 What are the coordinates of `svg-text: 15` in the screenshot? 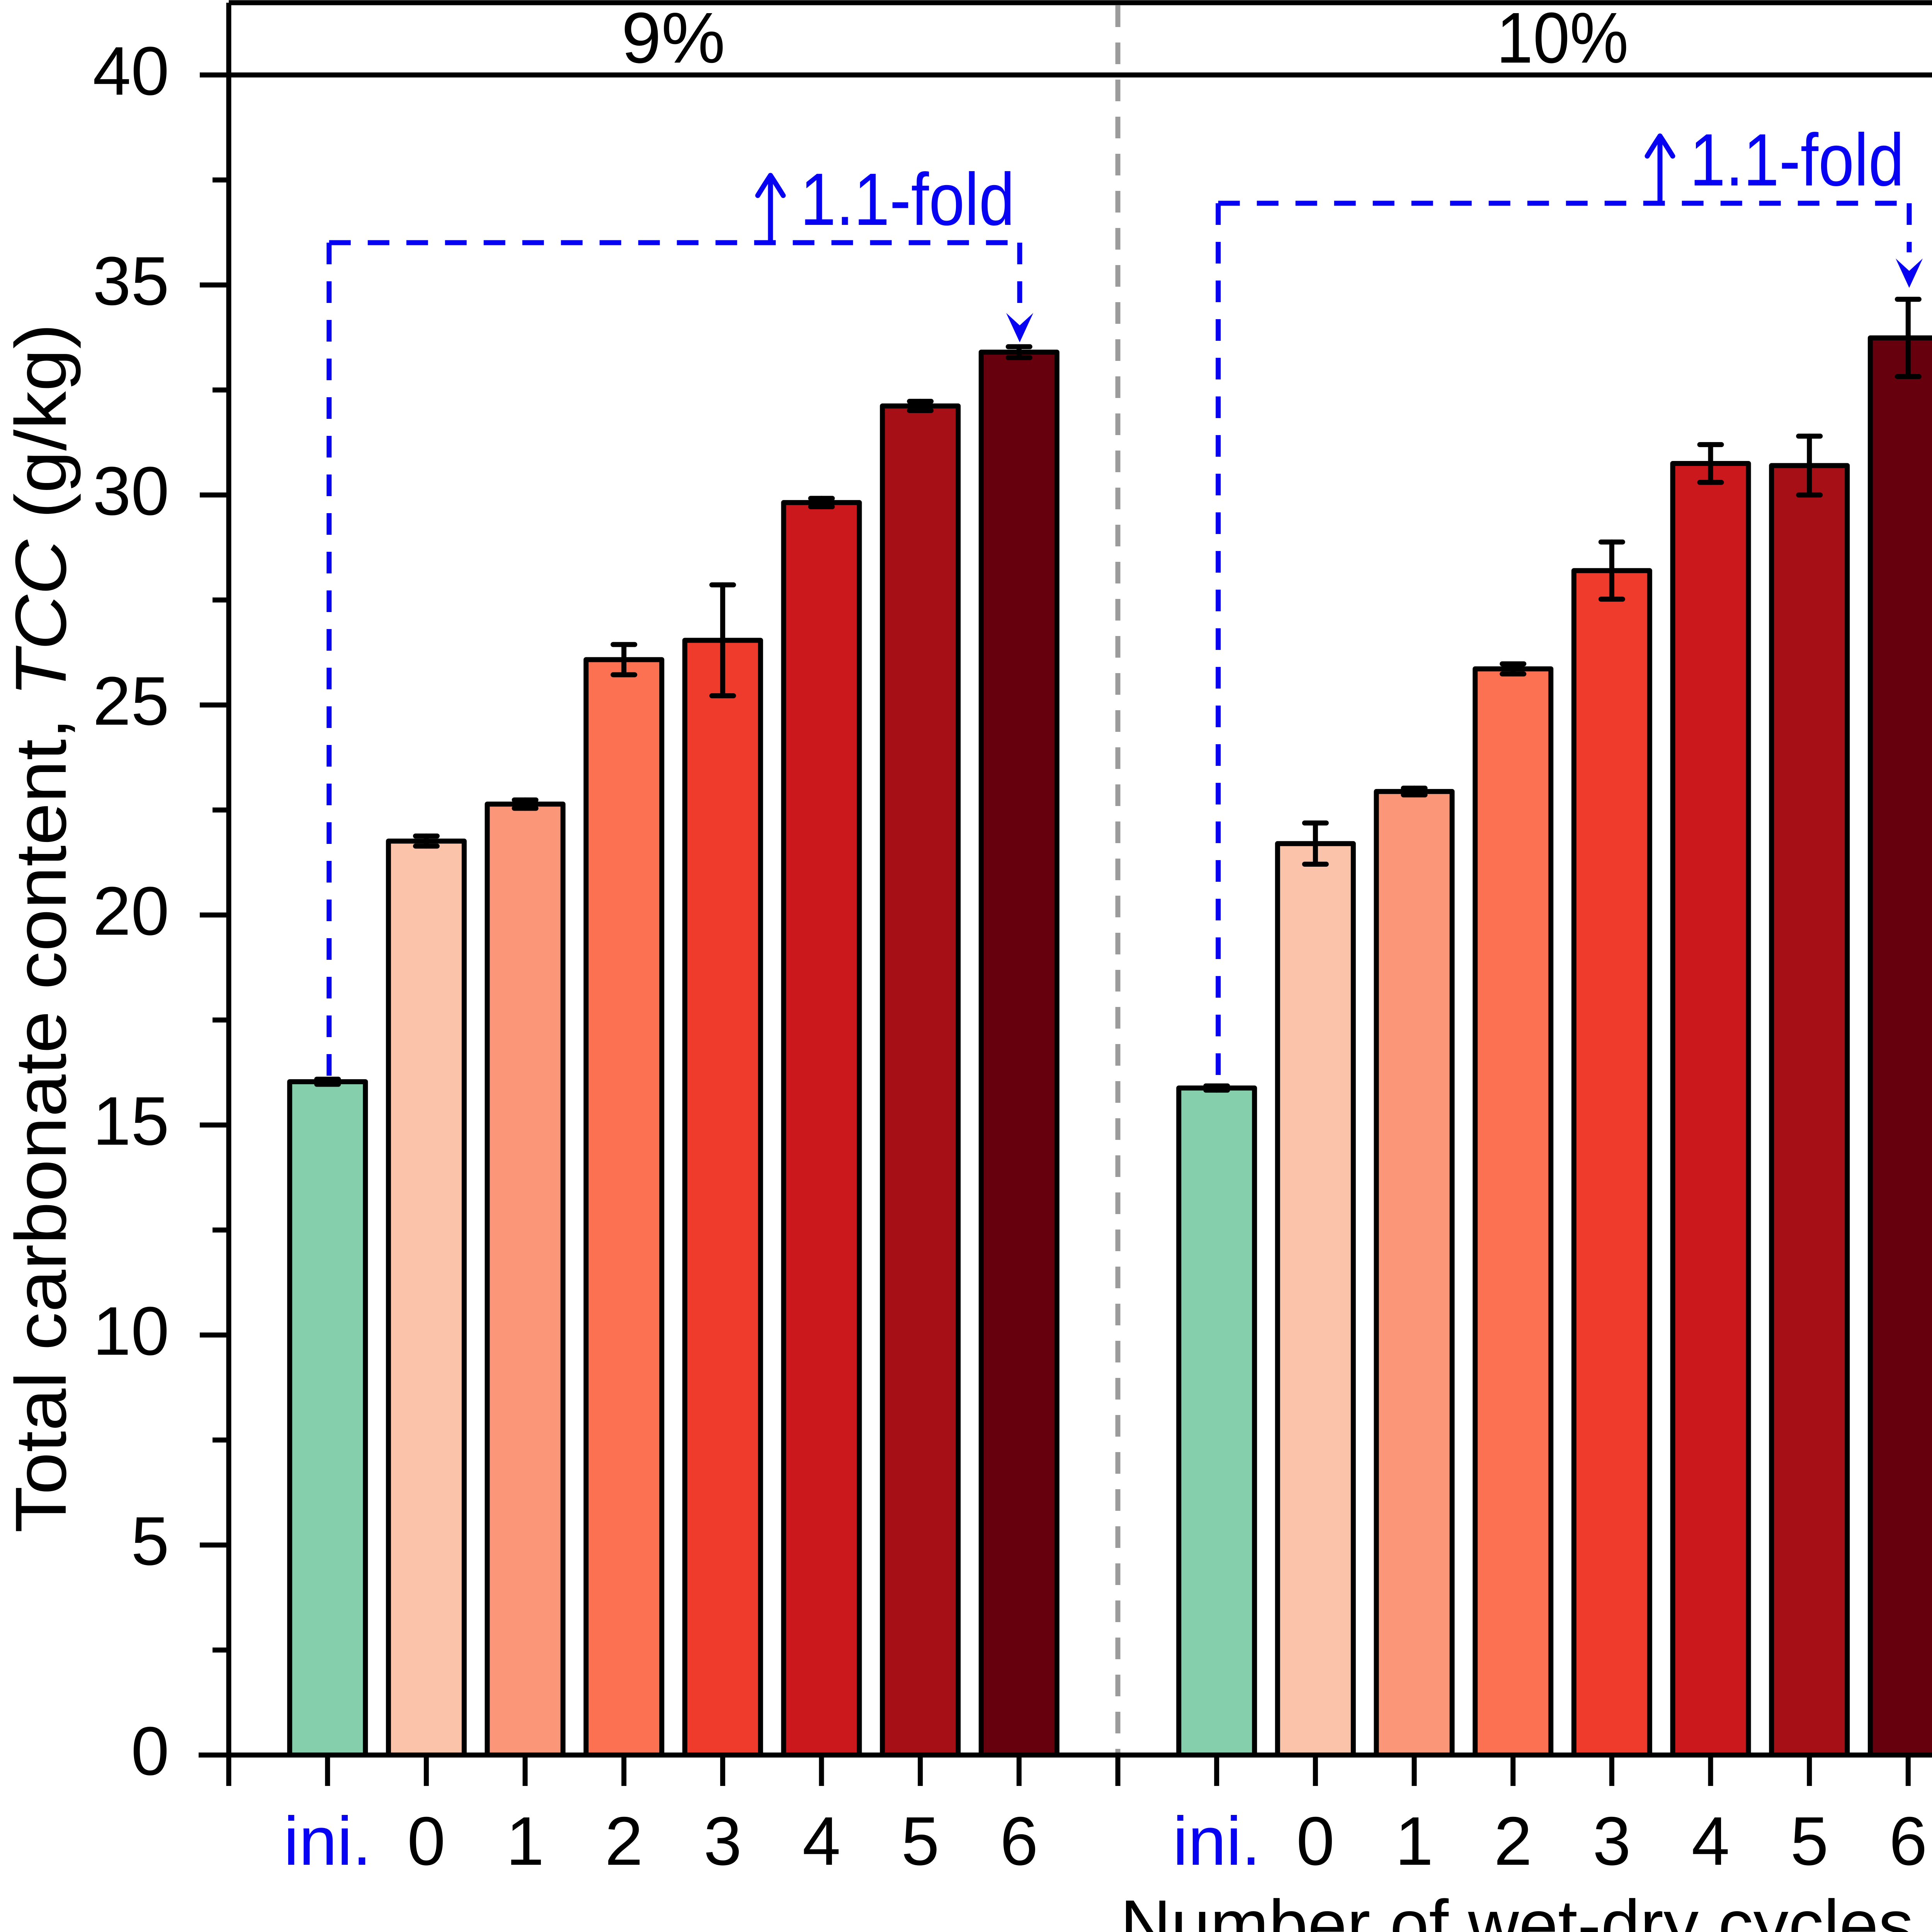 It's located at (131, 1121).